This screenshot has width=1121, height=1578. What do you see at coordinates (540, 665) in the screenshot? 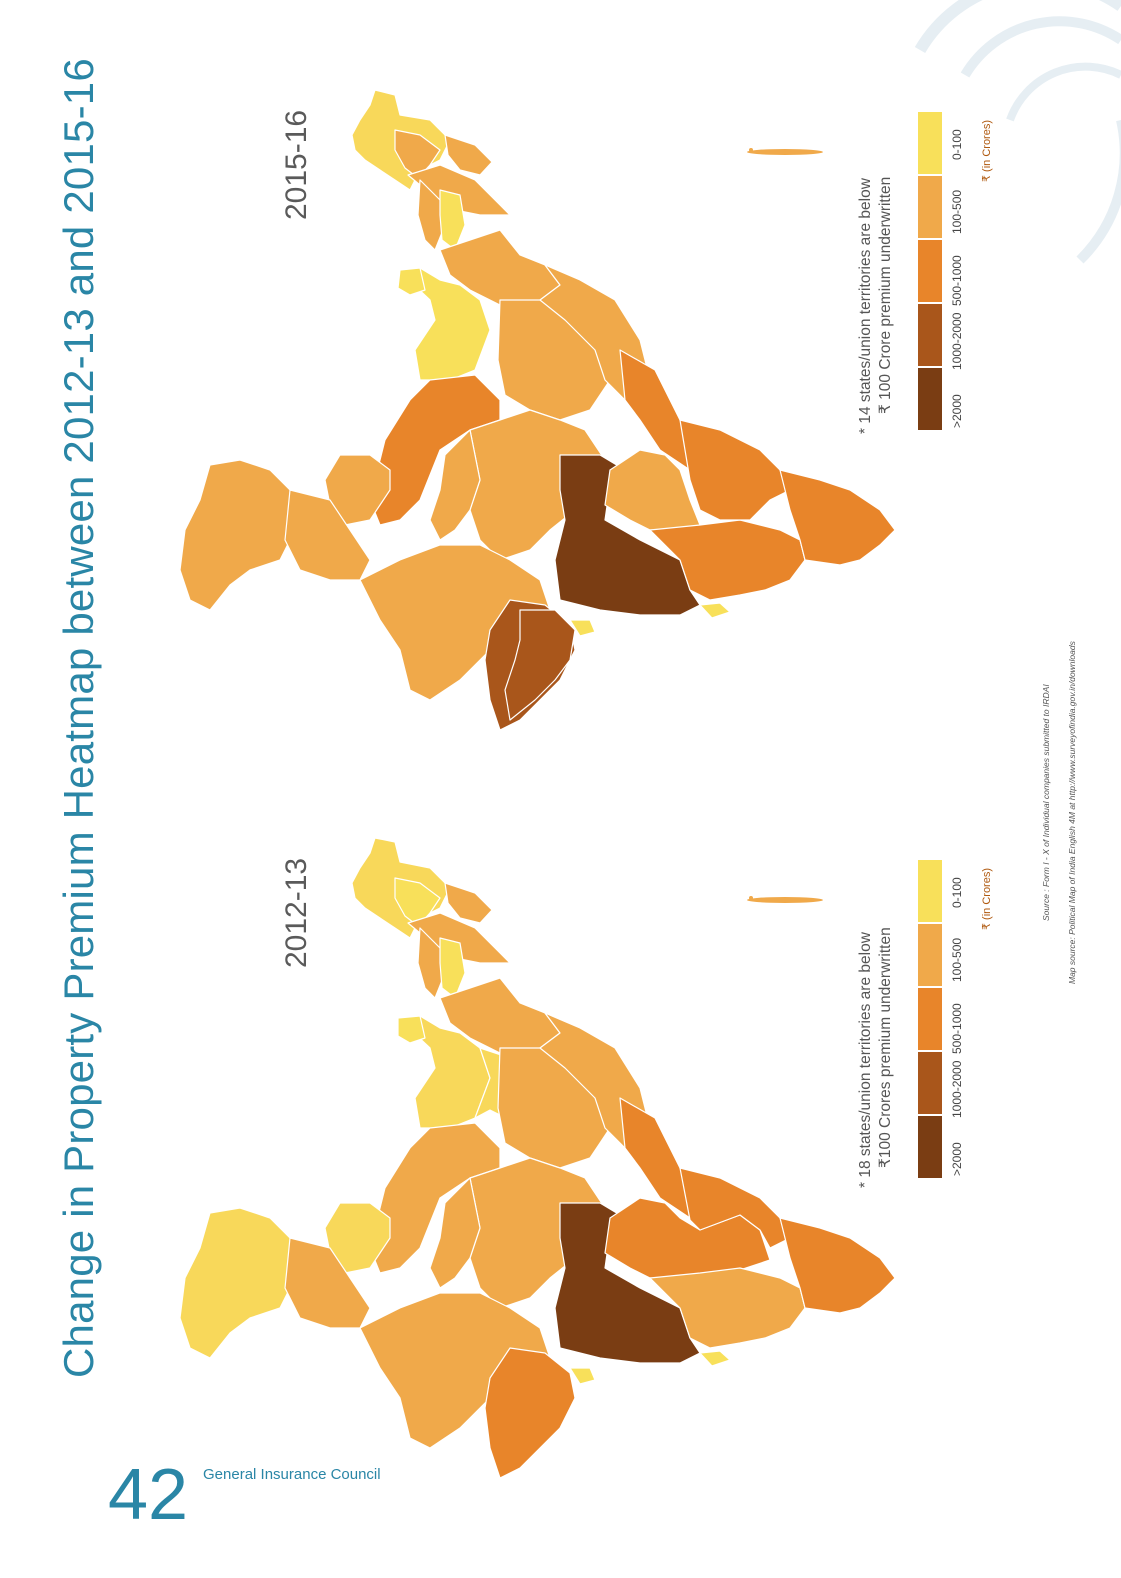
I see `region-assam-south` at bounding box center [540, 665].